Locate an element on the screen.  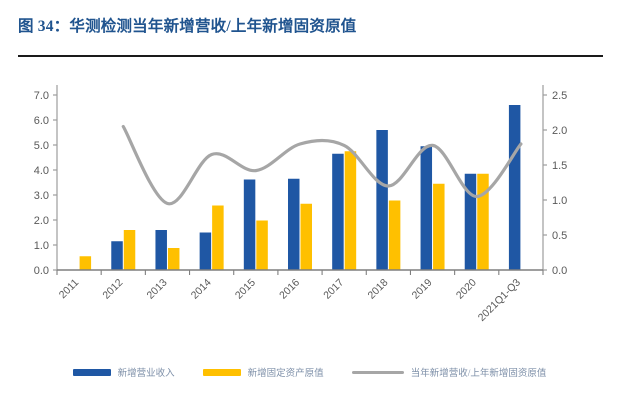
chart-legend: 新增营业收入 新增固定资产原值 当年新增营收/上年新增固资原值 is located at coordinates (309, 372).